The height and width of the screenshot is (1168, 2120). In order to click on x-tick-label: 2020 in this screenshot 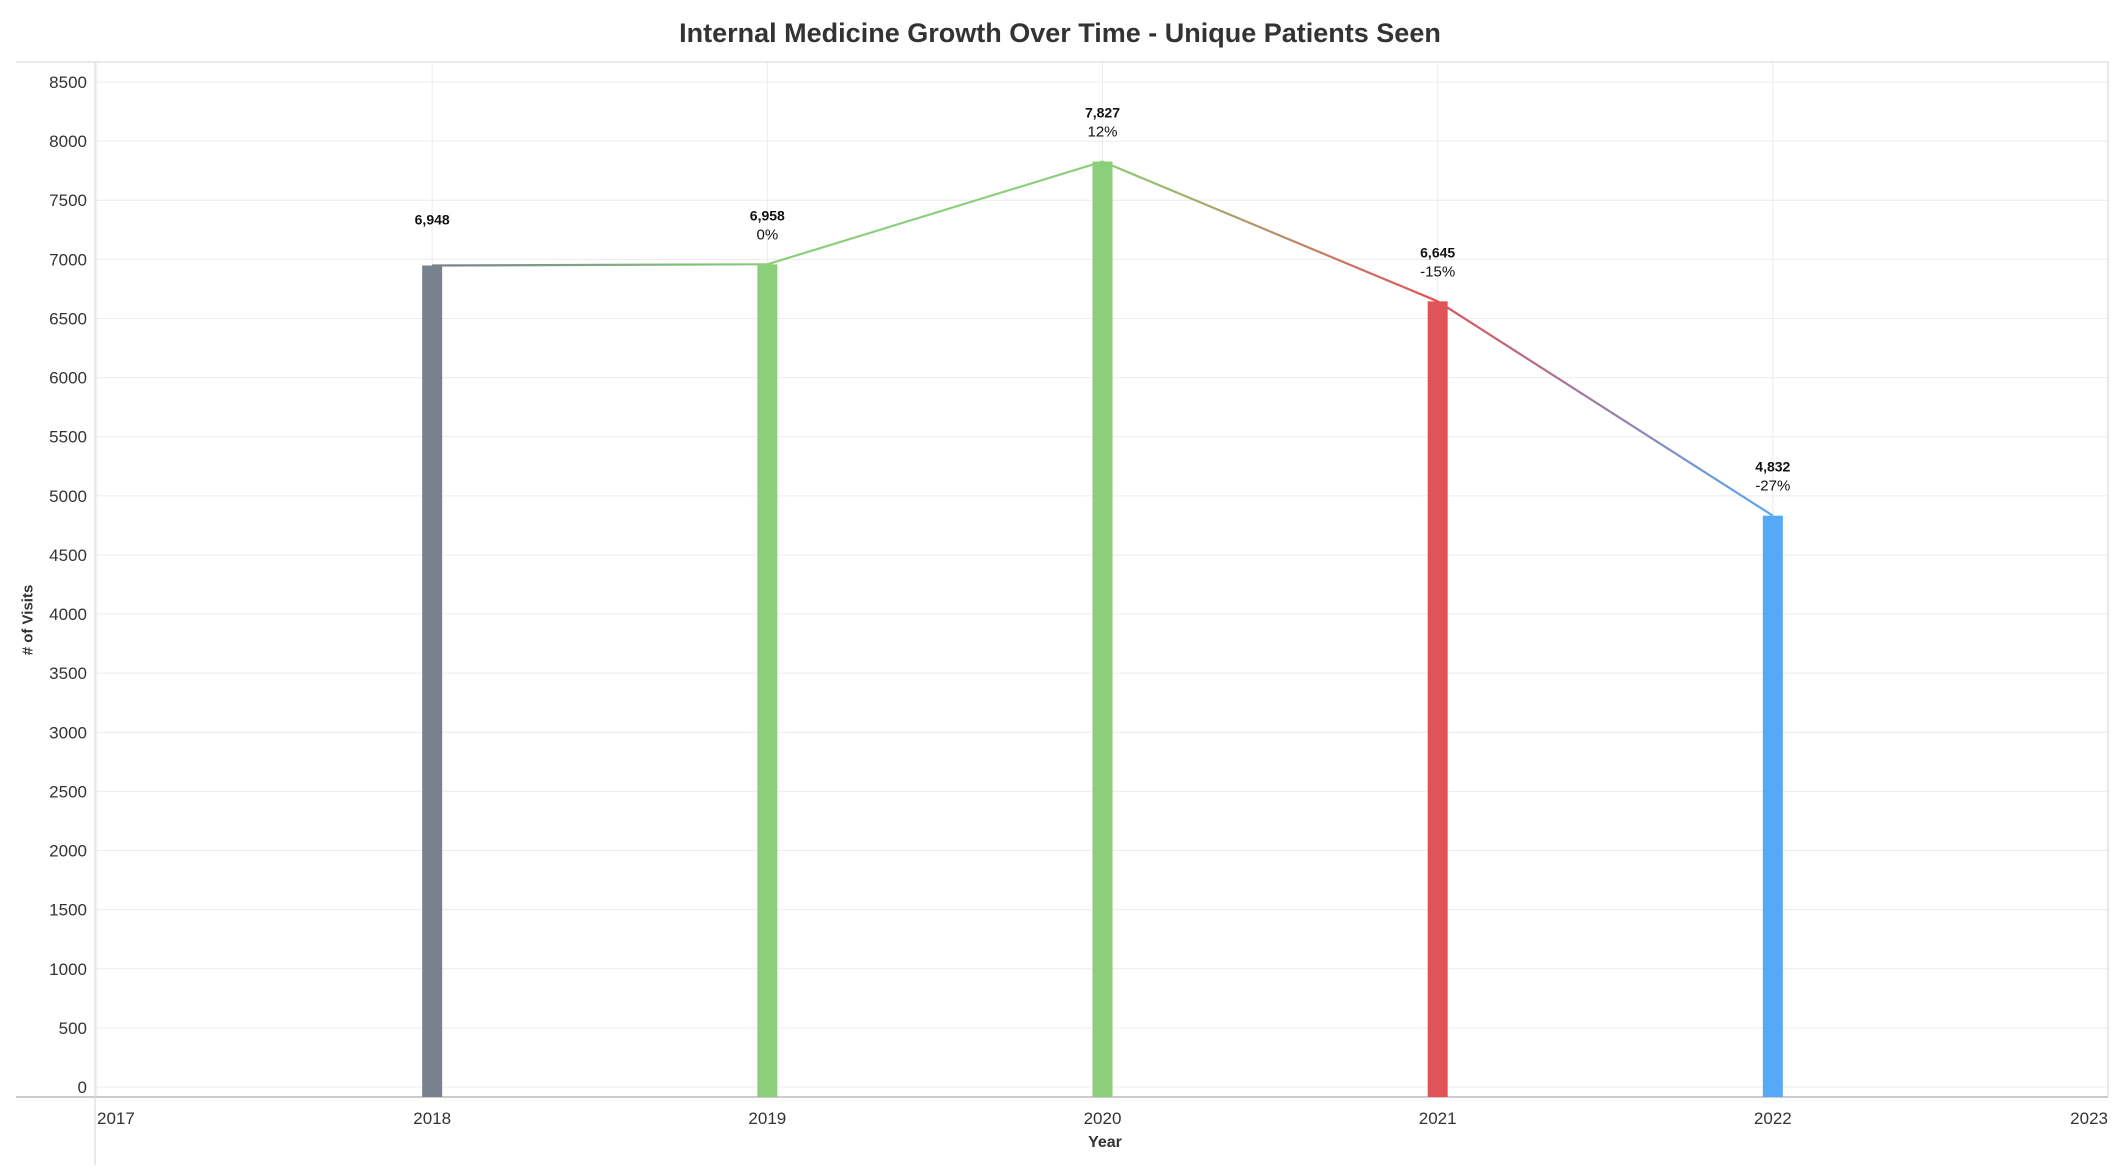, I will do `click(1103, 1118)`.